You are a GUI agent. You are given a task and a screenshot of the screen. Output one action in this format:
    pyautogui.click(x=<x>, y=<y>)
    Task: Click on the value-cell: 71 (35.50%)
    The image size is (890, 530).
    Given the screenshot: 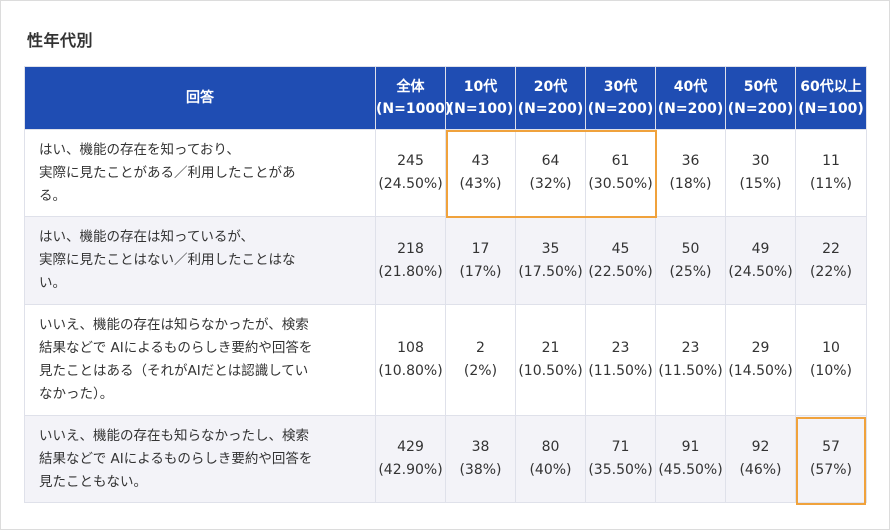 What is the action you would take?
    pyautogui.click(x=620, y=459)
    